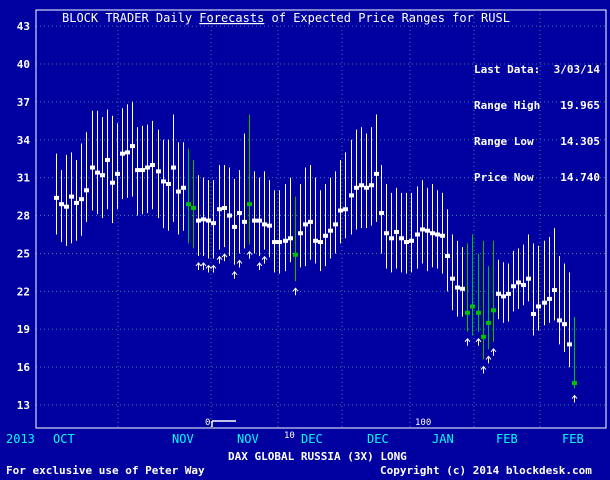  I want to click on aux-label: 0, so click(207, 423).